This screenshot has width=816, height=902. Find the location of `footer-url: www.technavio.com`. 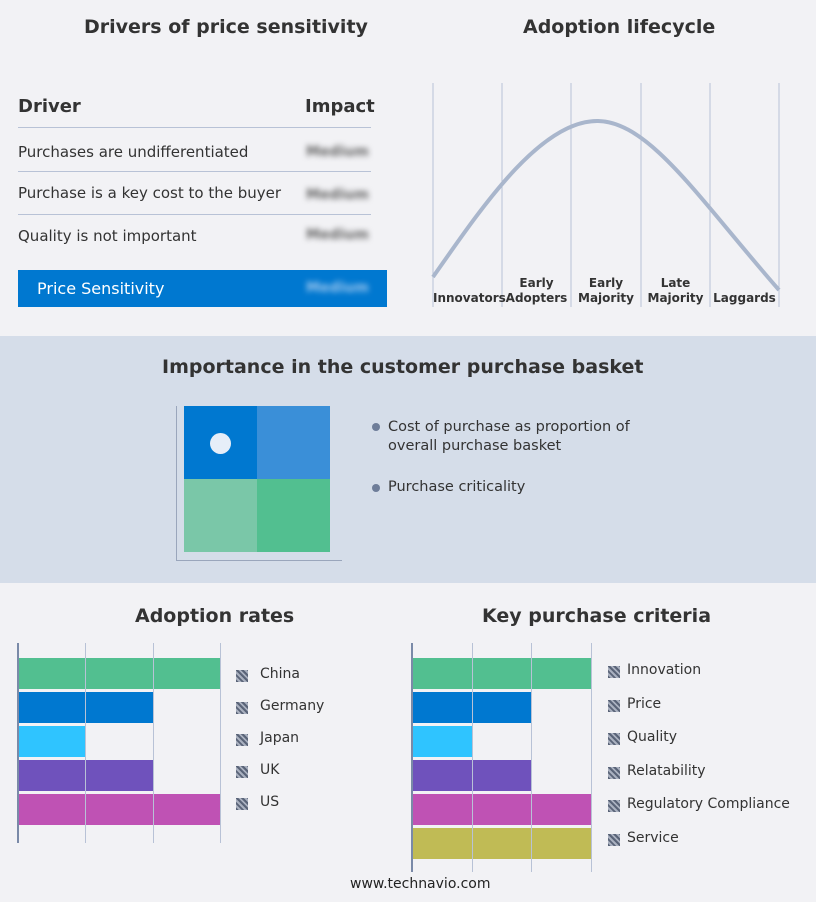

footer-url: www.technavio.com is located at coordinates (420, 884).